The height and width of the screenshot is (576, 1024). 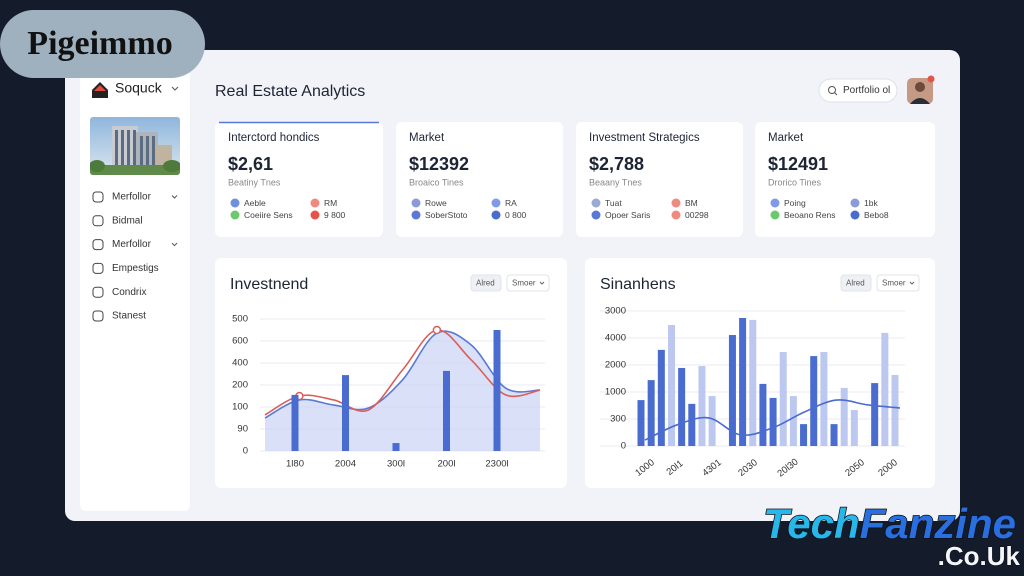 What do you see at coordinates (139, 88) in the screenshot?
I see `sidebar-brand: Soquck` at bounding box center [139, 88].